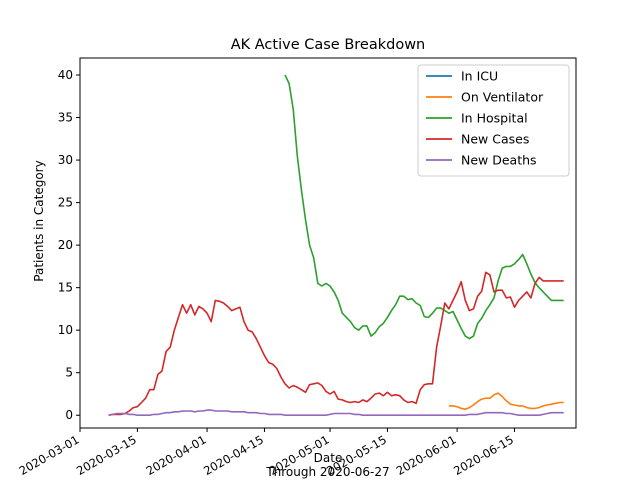  I want to click on y-axis: 0 5 10 15 20 25 30 35 40, so click(69, 245).